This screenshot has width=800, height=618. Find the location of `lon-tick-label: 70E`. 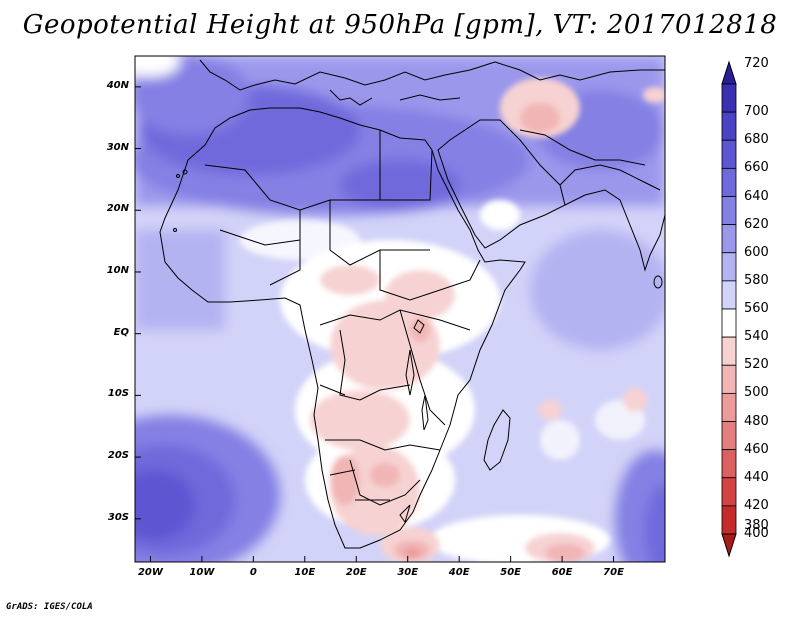

lon-tick-label: 70E is located at coordinates (613, 572).